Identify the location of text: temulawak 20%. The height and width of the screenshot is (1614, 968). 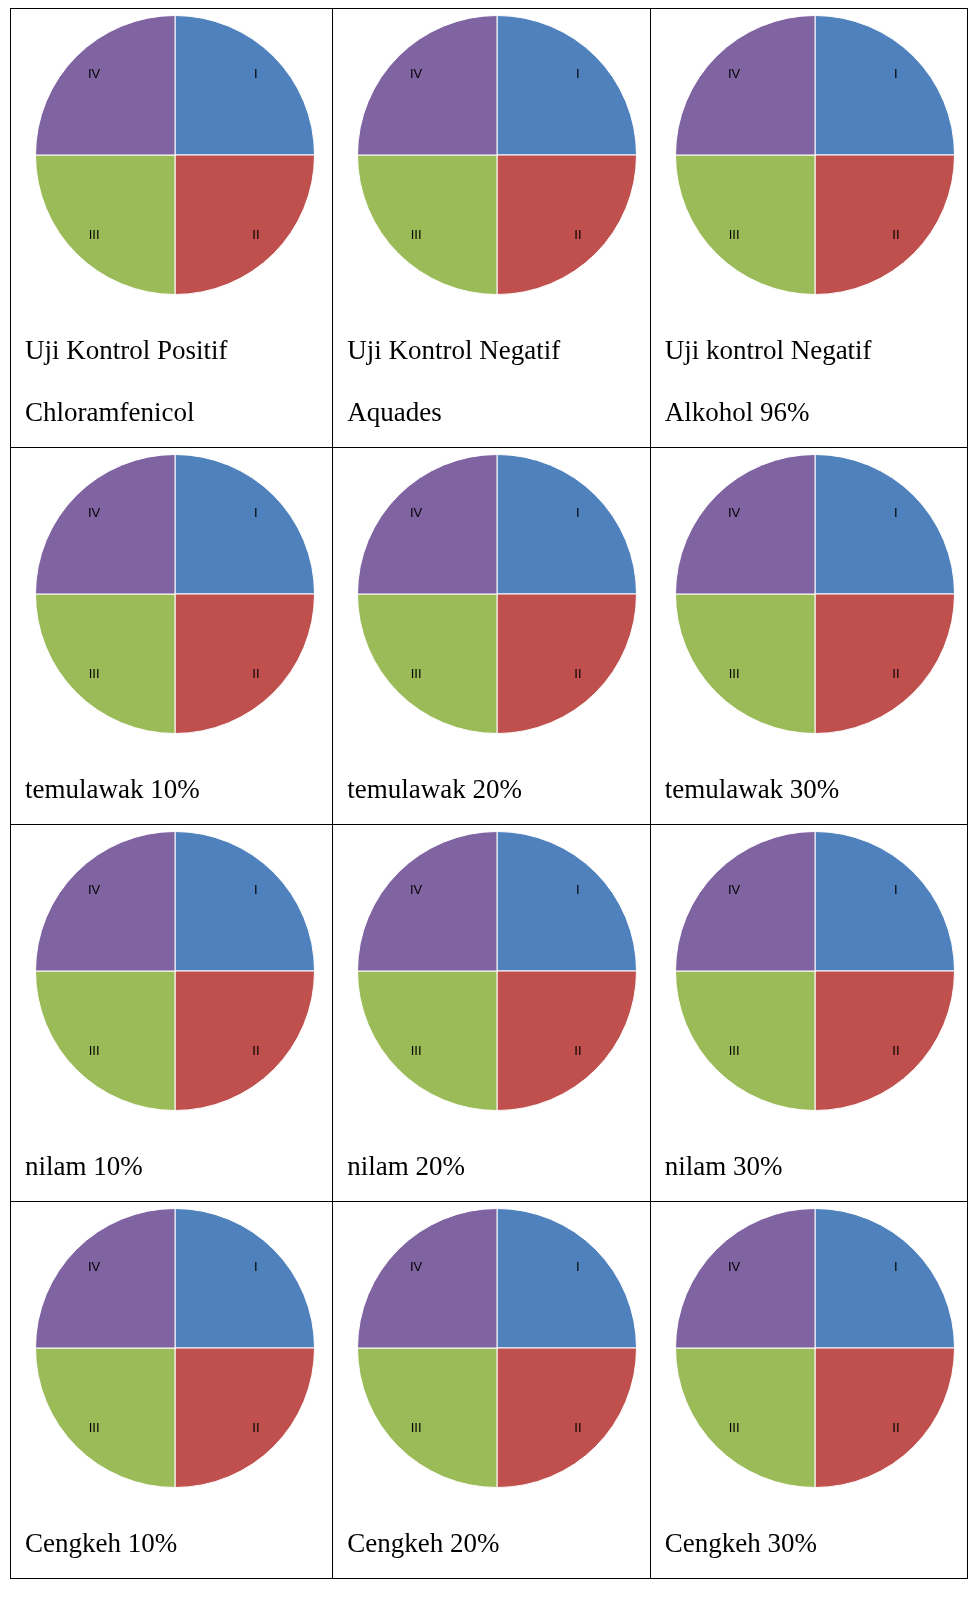
(435, 789).